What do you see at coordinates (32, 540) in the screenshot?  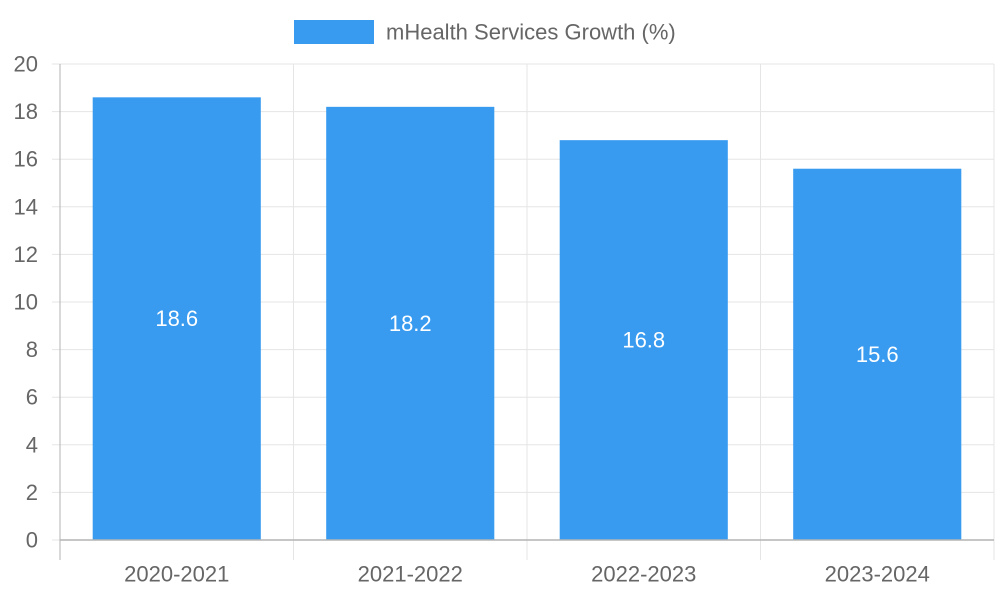 I see `y-tick-label: 0` at bounding box center [32, 540].